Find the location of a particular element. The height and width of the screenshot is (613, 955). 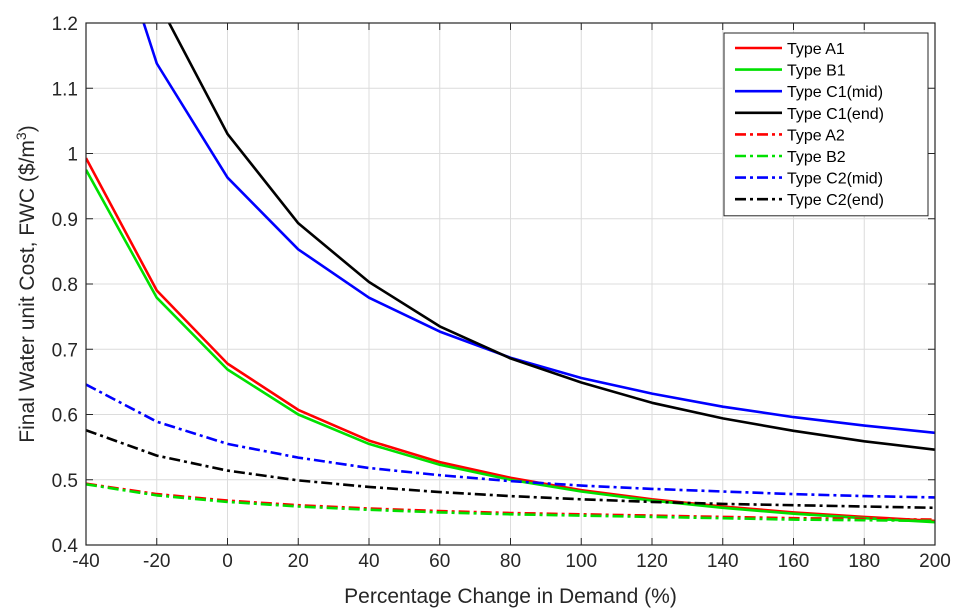

x-tick-label: 120 is located at coordinates (652, 561).